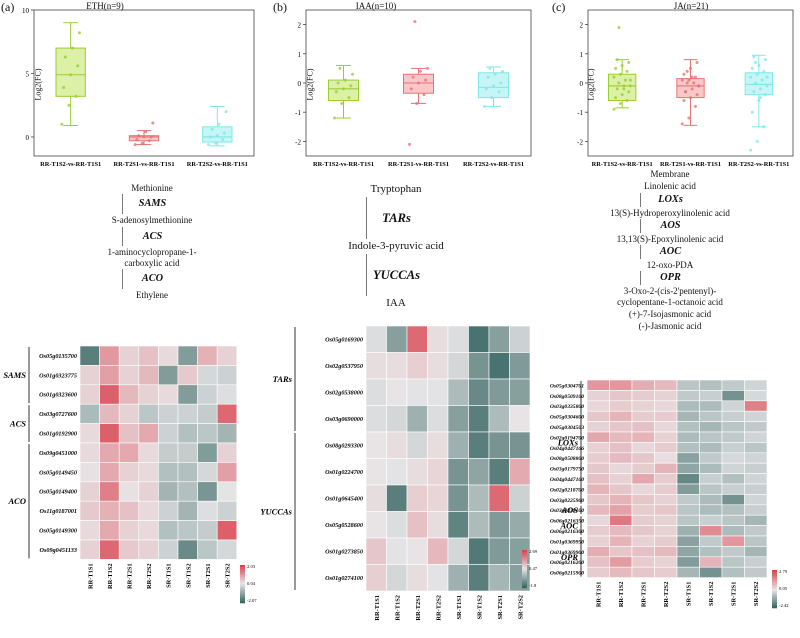 Image resolution: width=800 pixels, height=638 pixels. What do you see at coordinates (670, 278) in the screenshot?
I see `enzyme-label: OPR` at bounding box center [670, 278].